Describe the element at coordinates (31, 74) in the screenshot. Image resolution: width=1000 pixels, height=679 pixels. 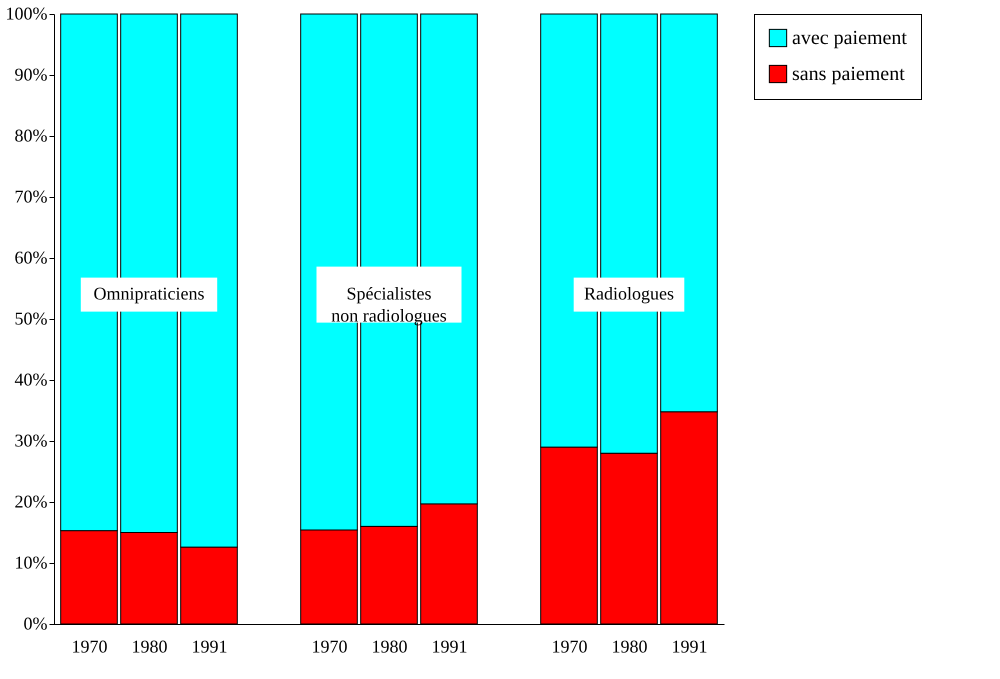
I see `y-tick-label: 90%` at that location.